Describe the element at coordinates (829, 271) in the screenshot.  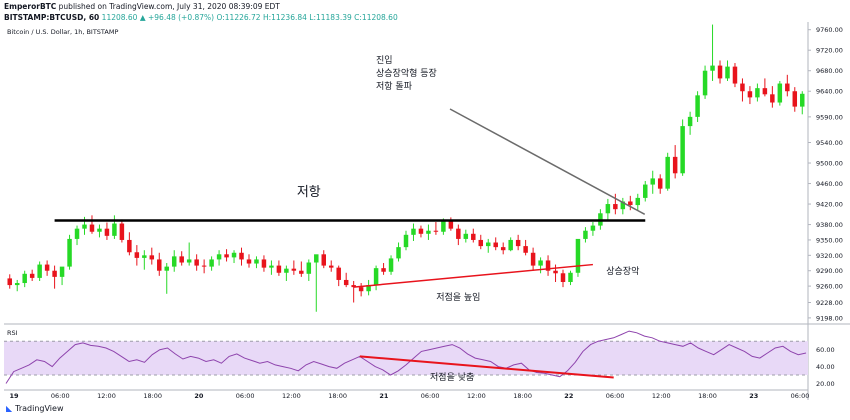
I see `price-tick-label: 9290.00` at that location.